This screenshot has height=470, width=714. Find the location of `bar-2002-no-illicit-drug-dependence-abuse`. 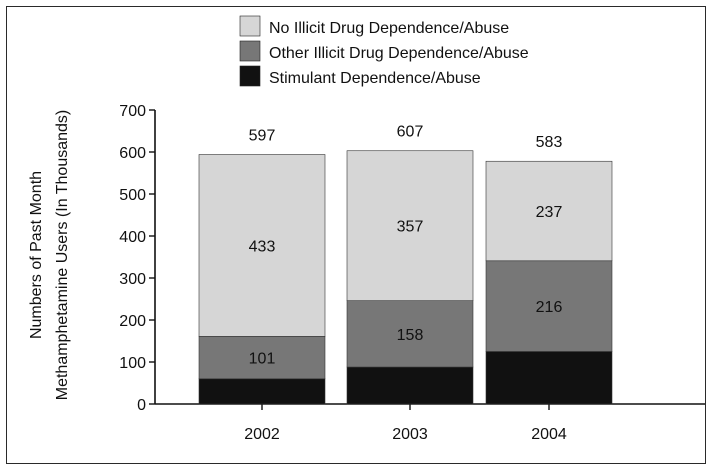

bar-2002-no-illicit-drug-dependence-abuse is located at coordinates (262, 245).